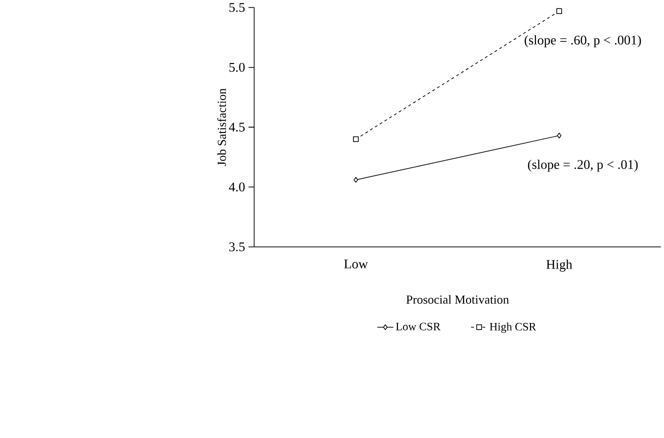 This screenshot has width=664, height=438. What do you see at coordinates (418, 326) in the screenshot?
I see `legend-label: Low CSR` at bounding box center [418, 326].